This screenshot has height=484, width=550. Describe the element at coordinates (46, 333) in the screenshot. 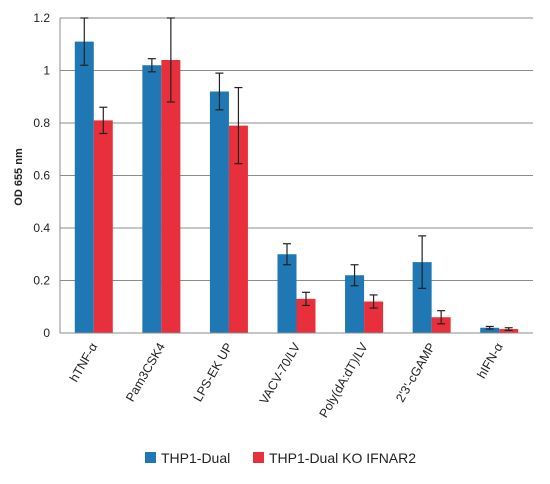

I see `y-tick-label: 0` at that location.